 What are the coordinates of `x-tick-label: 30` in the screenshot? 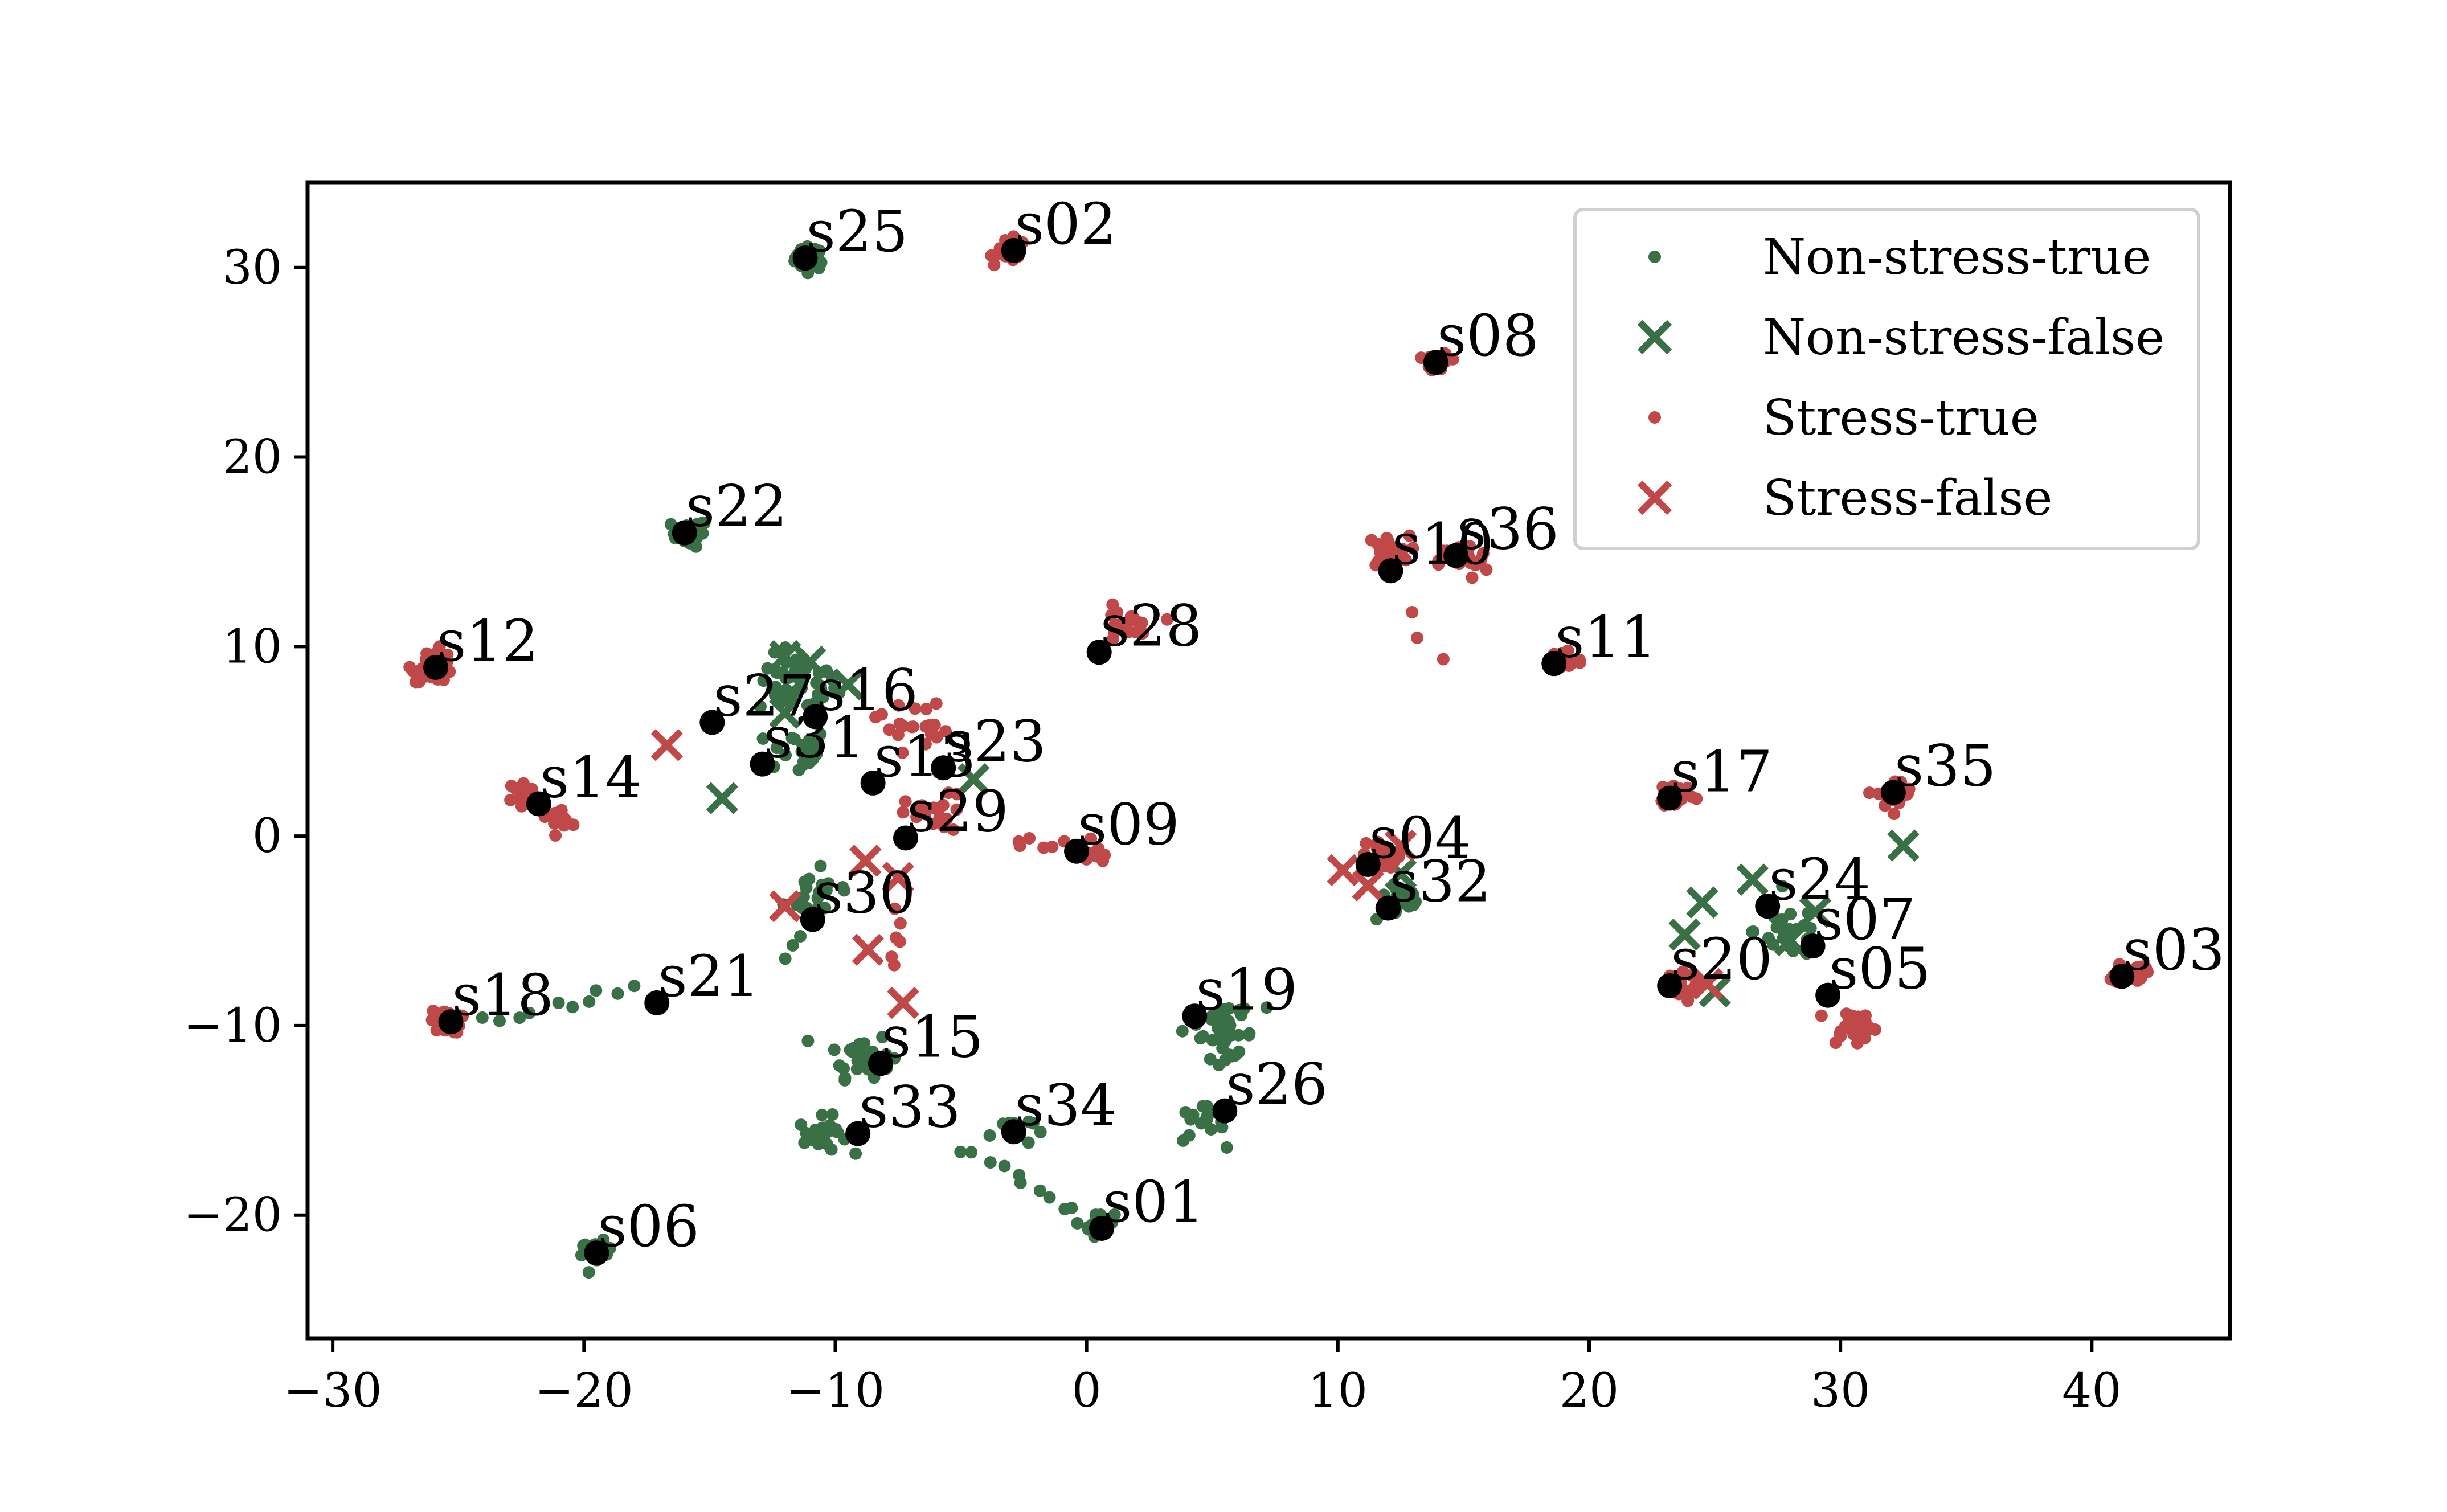 It's located at (1840, 1391).